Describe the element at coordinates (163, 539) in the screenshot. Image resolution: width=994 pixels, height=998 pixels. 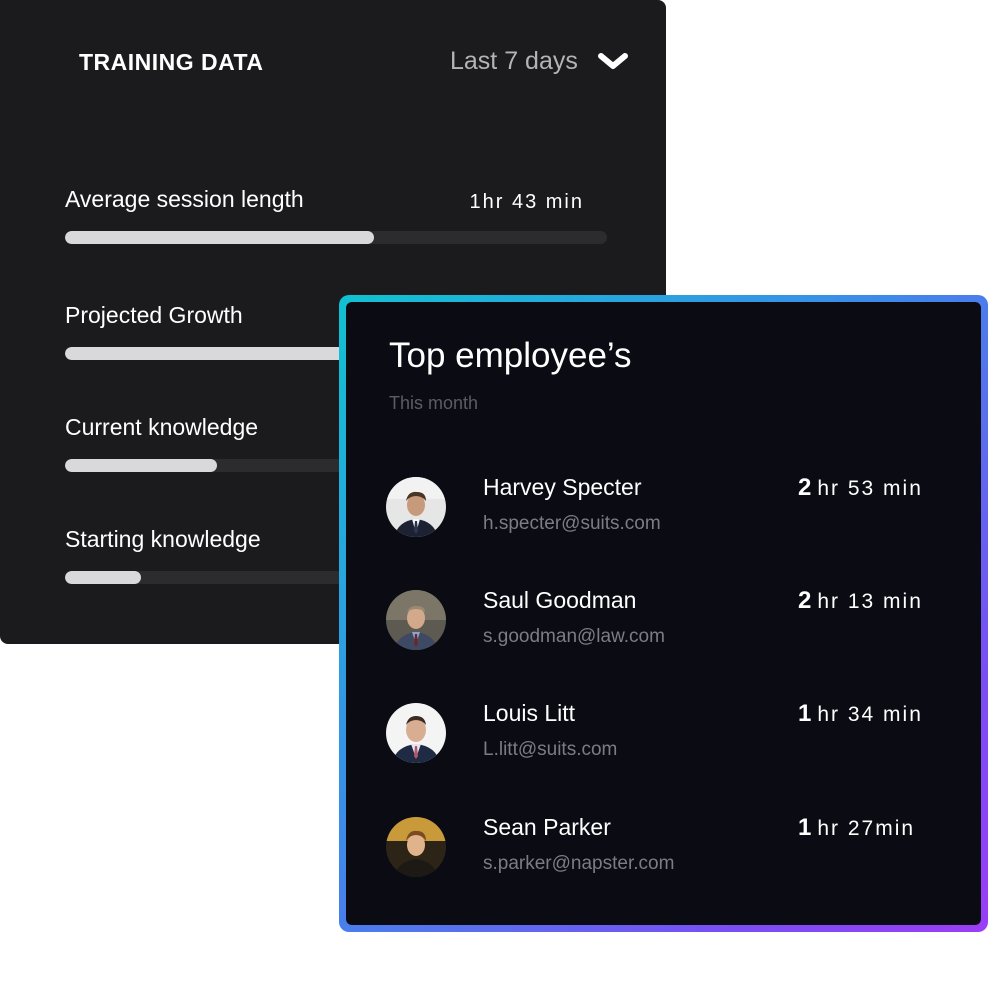
I see `metric-label: Starting knowledge` at that location.